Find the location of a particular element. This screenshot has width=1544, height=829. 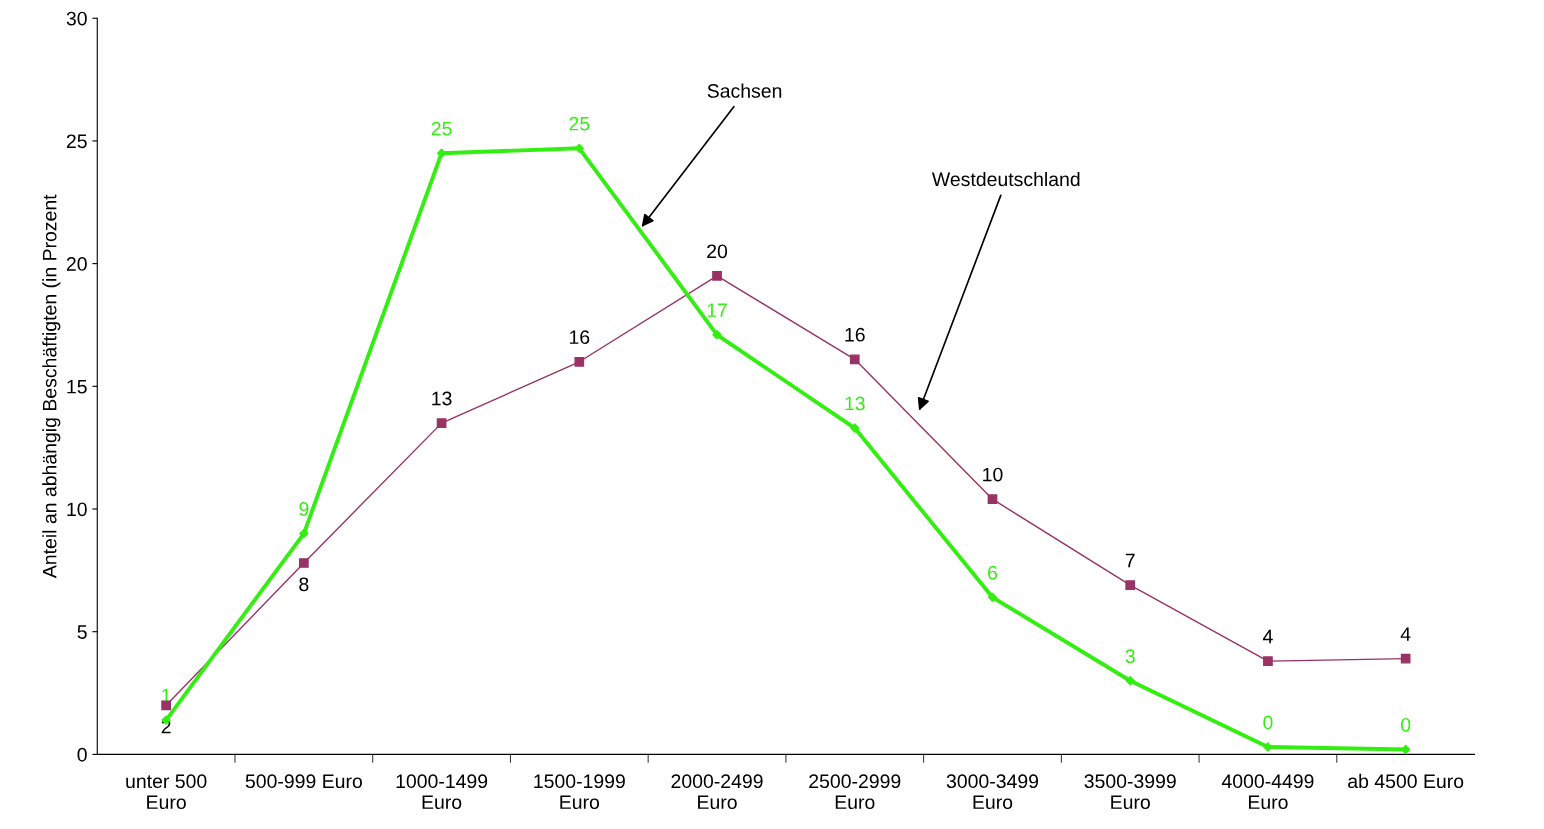

x-tick-label: 500-999 Euro is located at coordinates (303, 781).